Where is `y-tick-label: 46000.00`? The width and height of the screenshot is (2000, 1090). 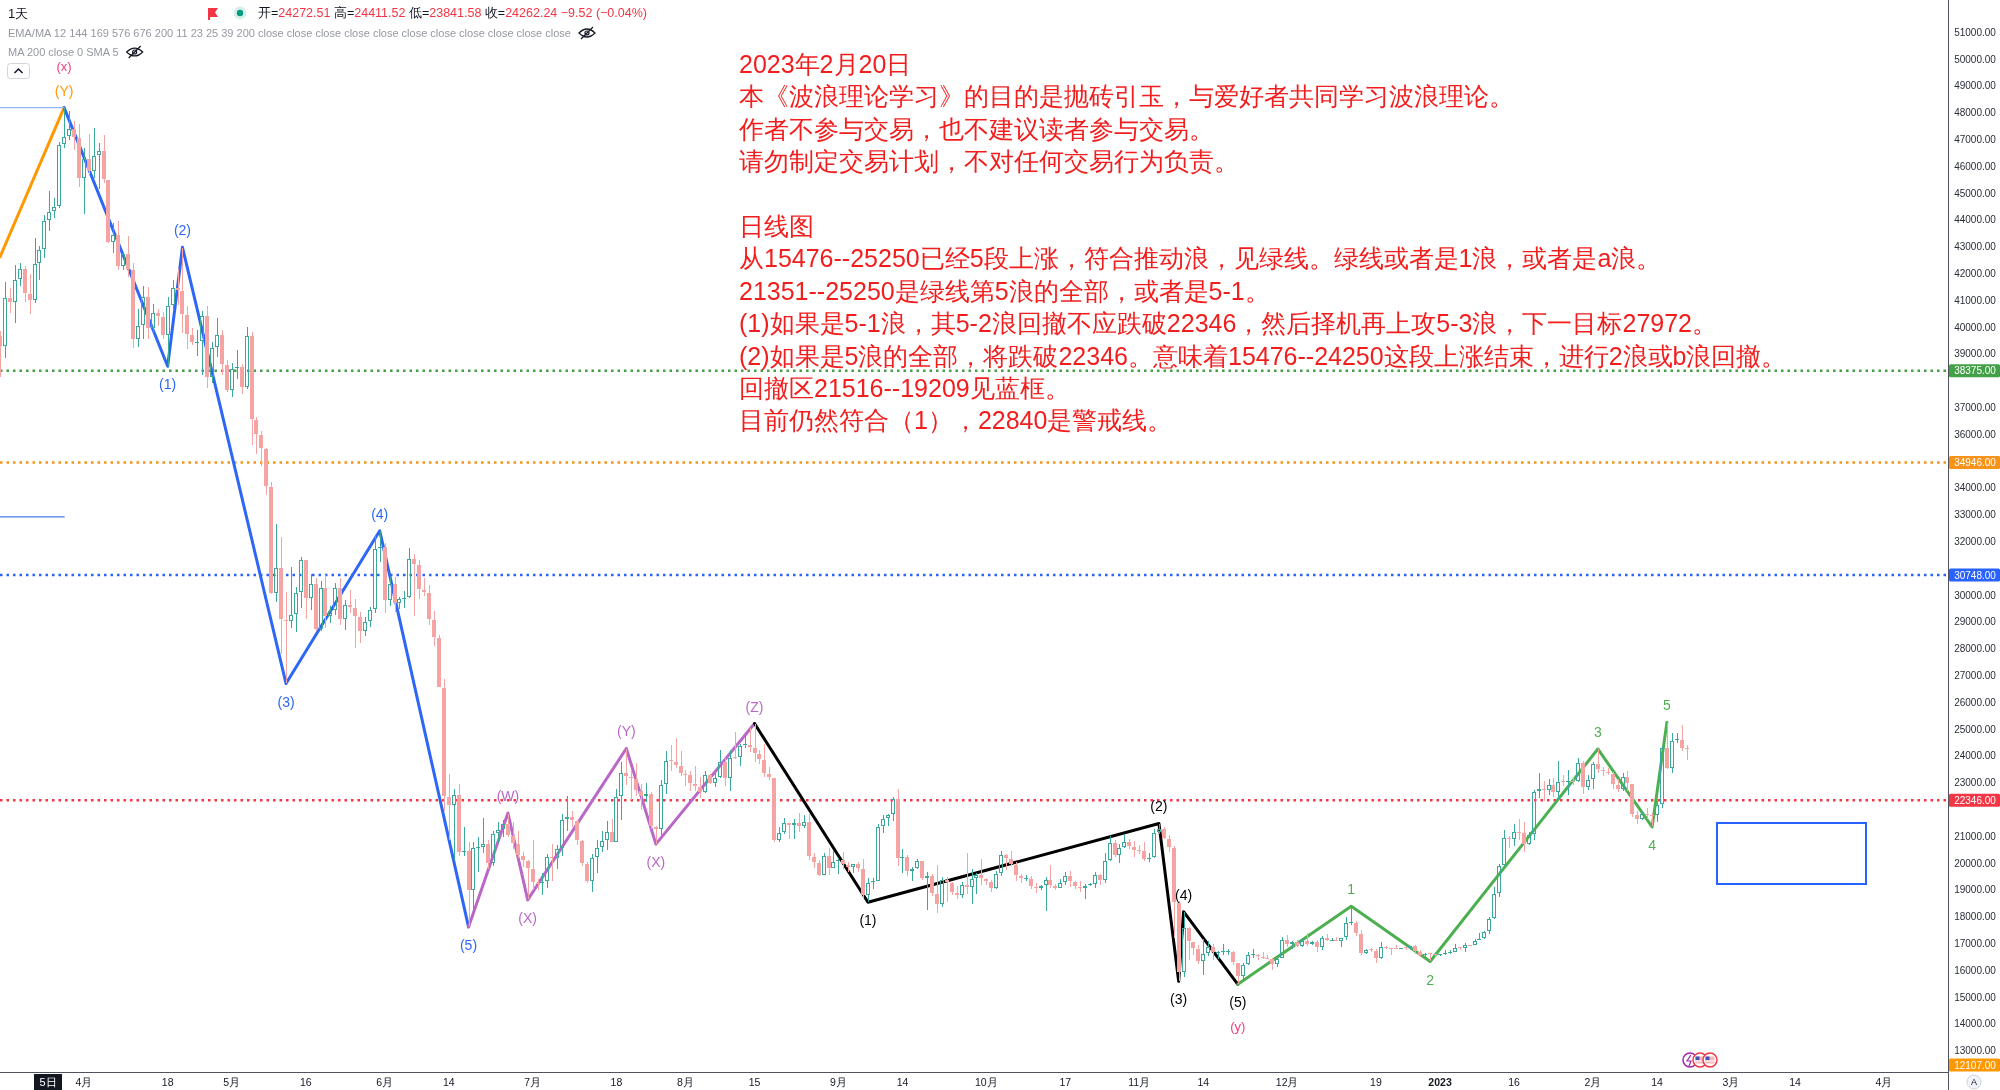 y-tick-label: 46000.00 is located at coordinates (1975, 166).